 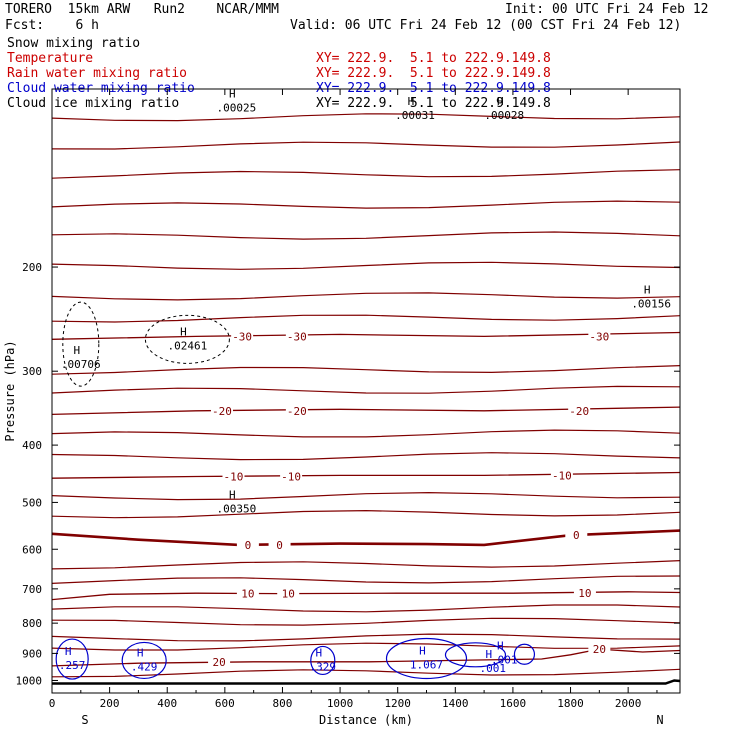 What do you see at coordinates (32, 589) in the screenshot?
I see `y-tick-label: 700` at bounding box center [32, 589].